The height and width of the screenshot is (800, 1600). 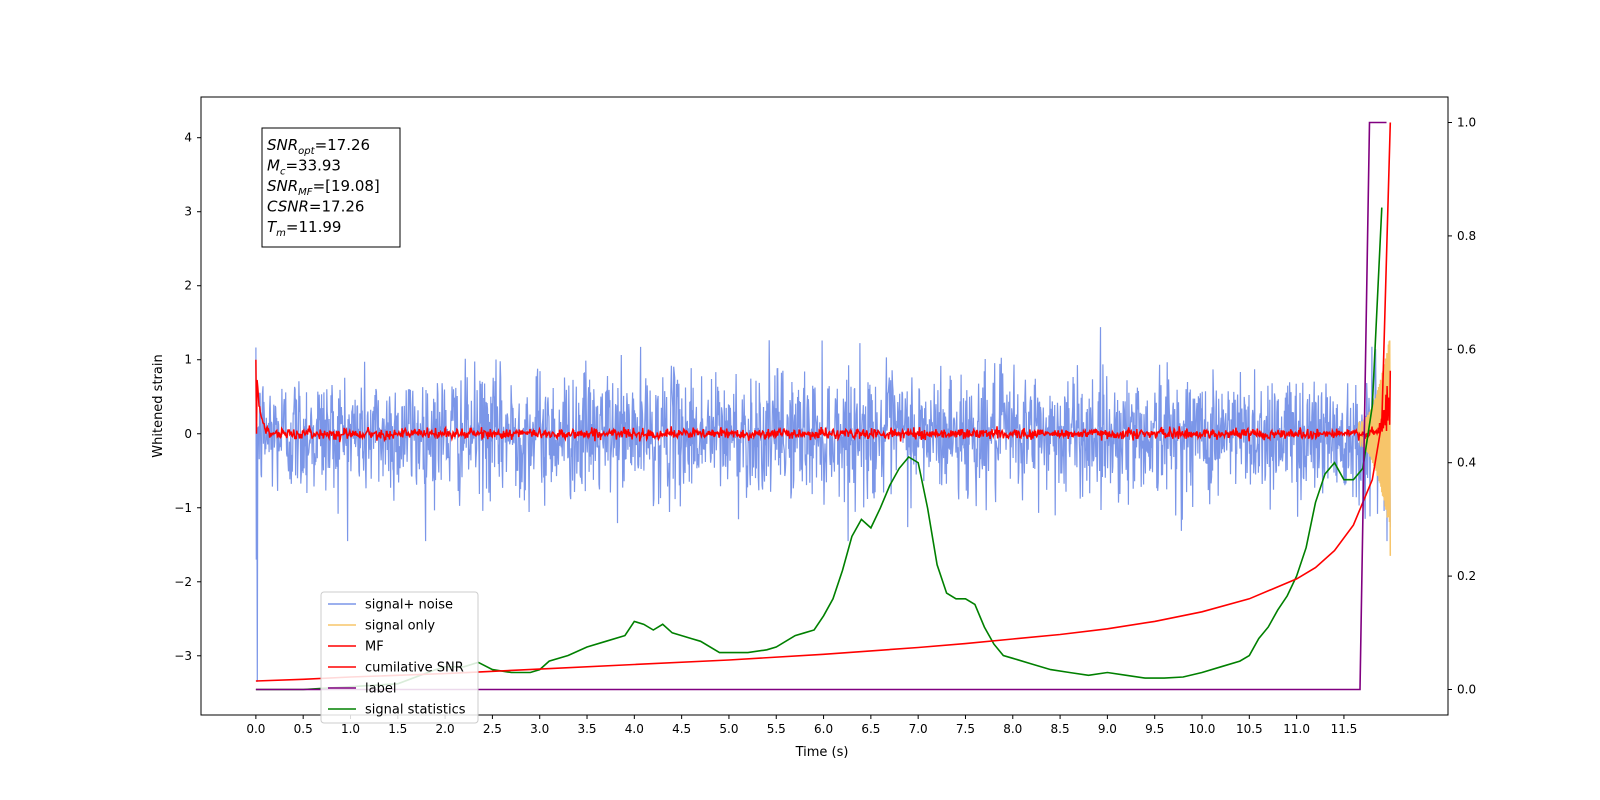 What do you see at coordinates (823, 729) in the screenshot?
I see `x-tick-label: 6.0` at bounding box center [823, 729].